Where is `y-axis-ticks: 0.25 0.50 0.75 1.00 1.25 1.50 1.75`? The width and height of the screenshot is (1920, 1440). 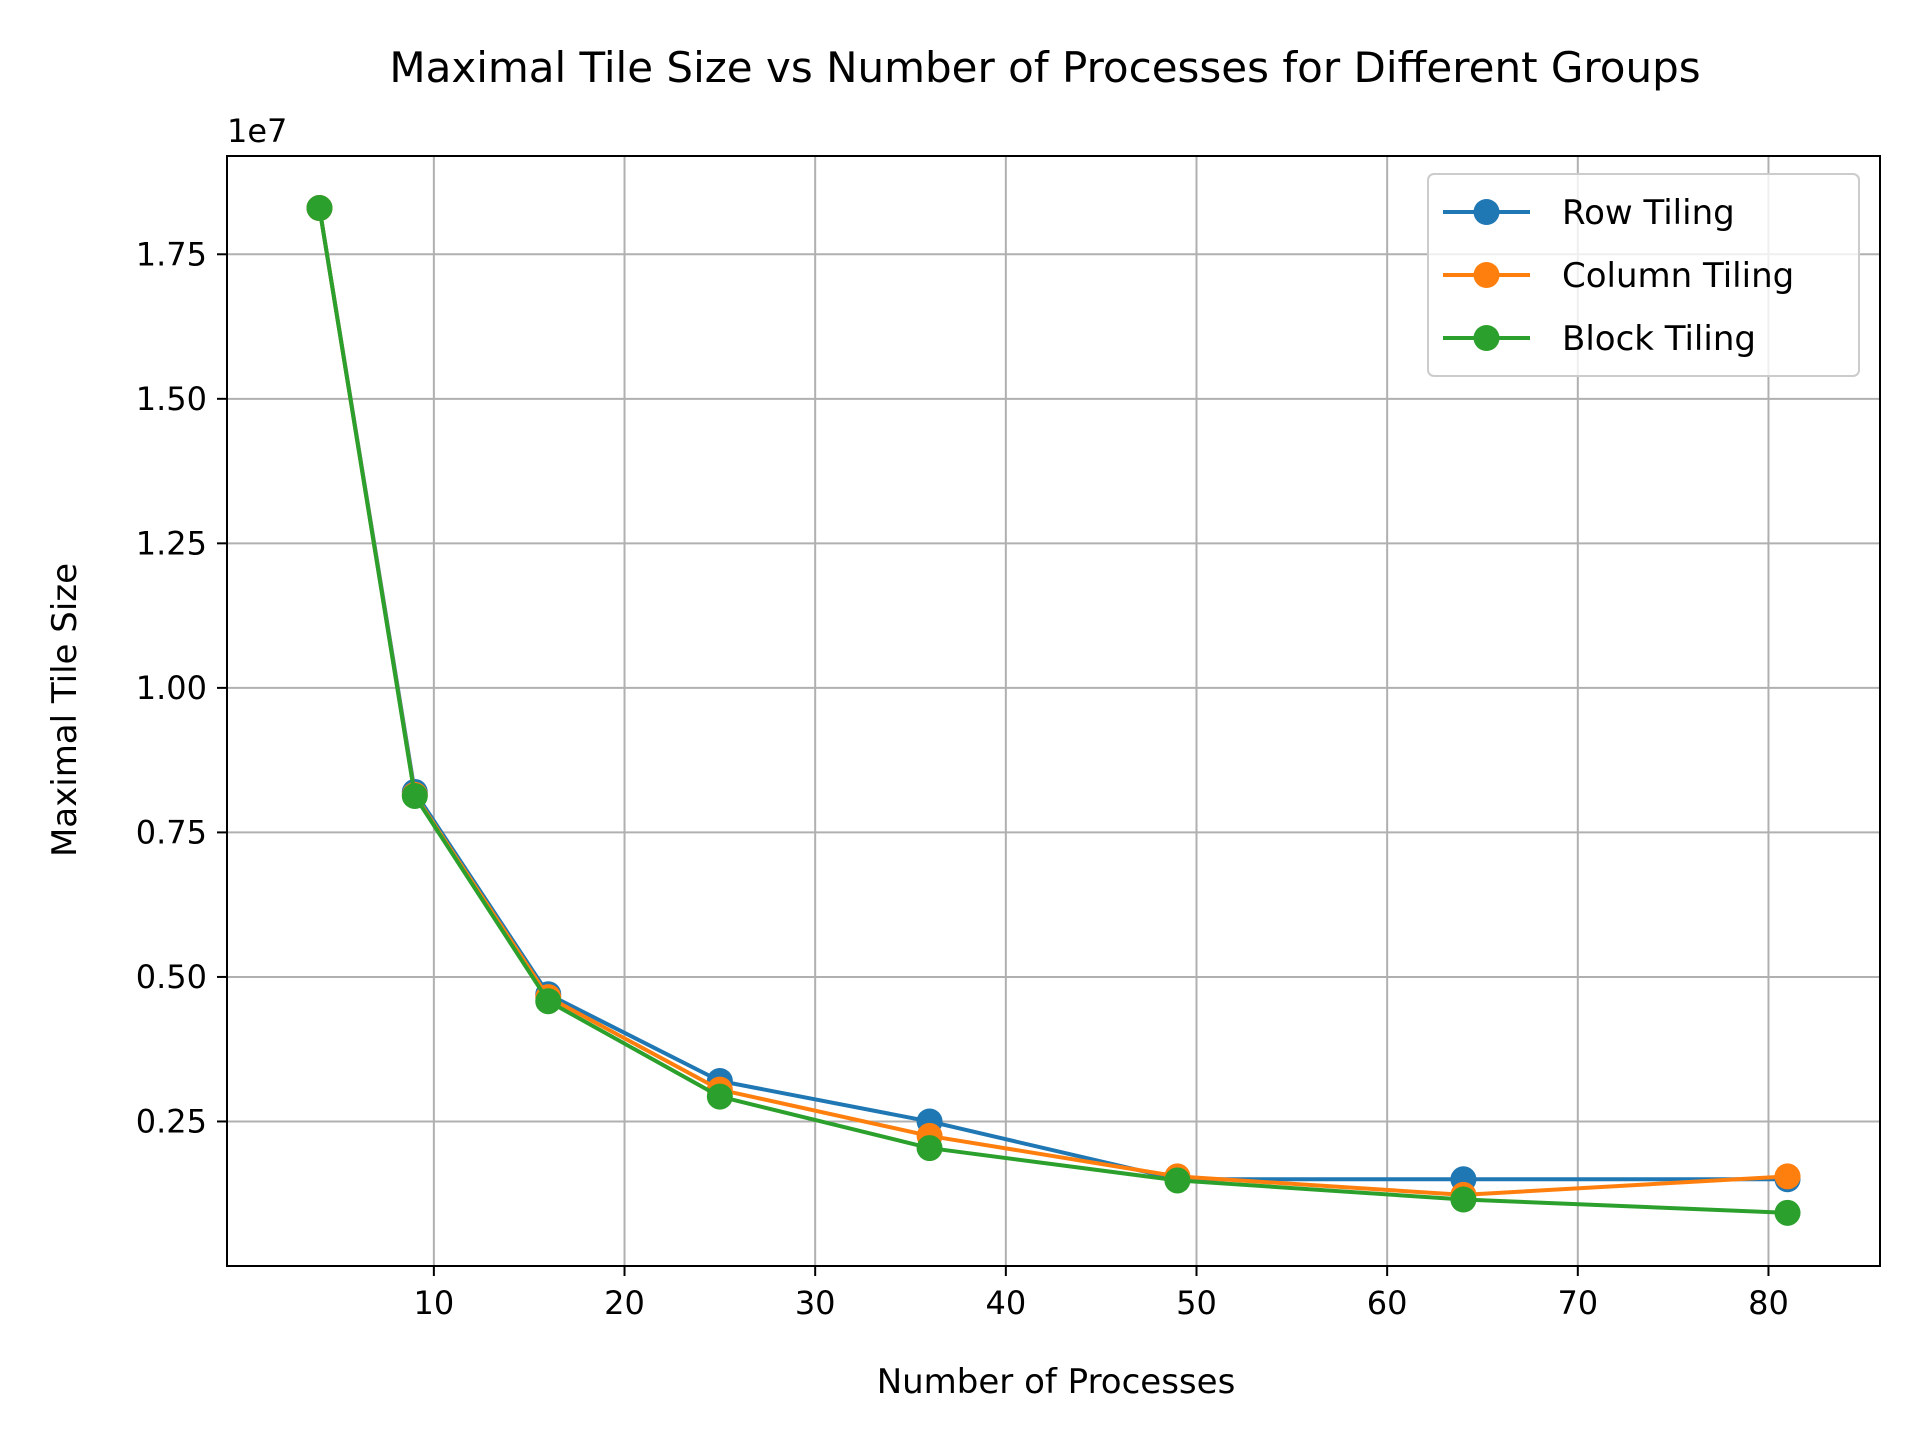 y-axis-ticks: 0.25 0.50 0.75 1.00 1.25 1.50 1.75 is located at coordinates (181, 687).